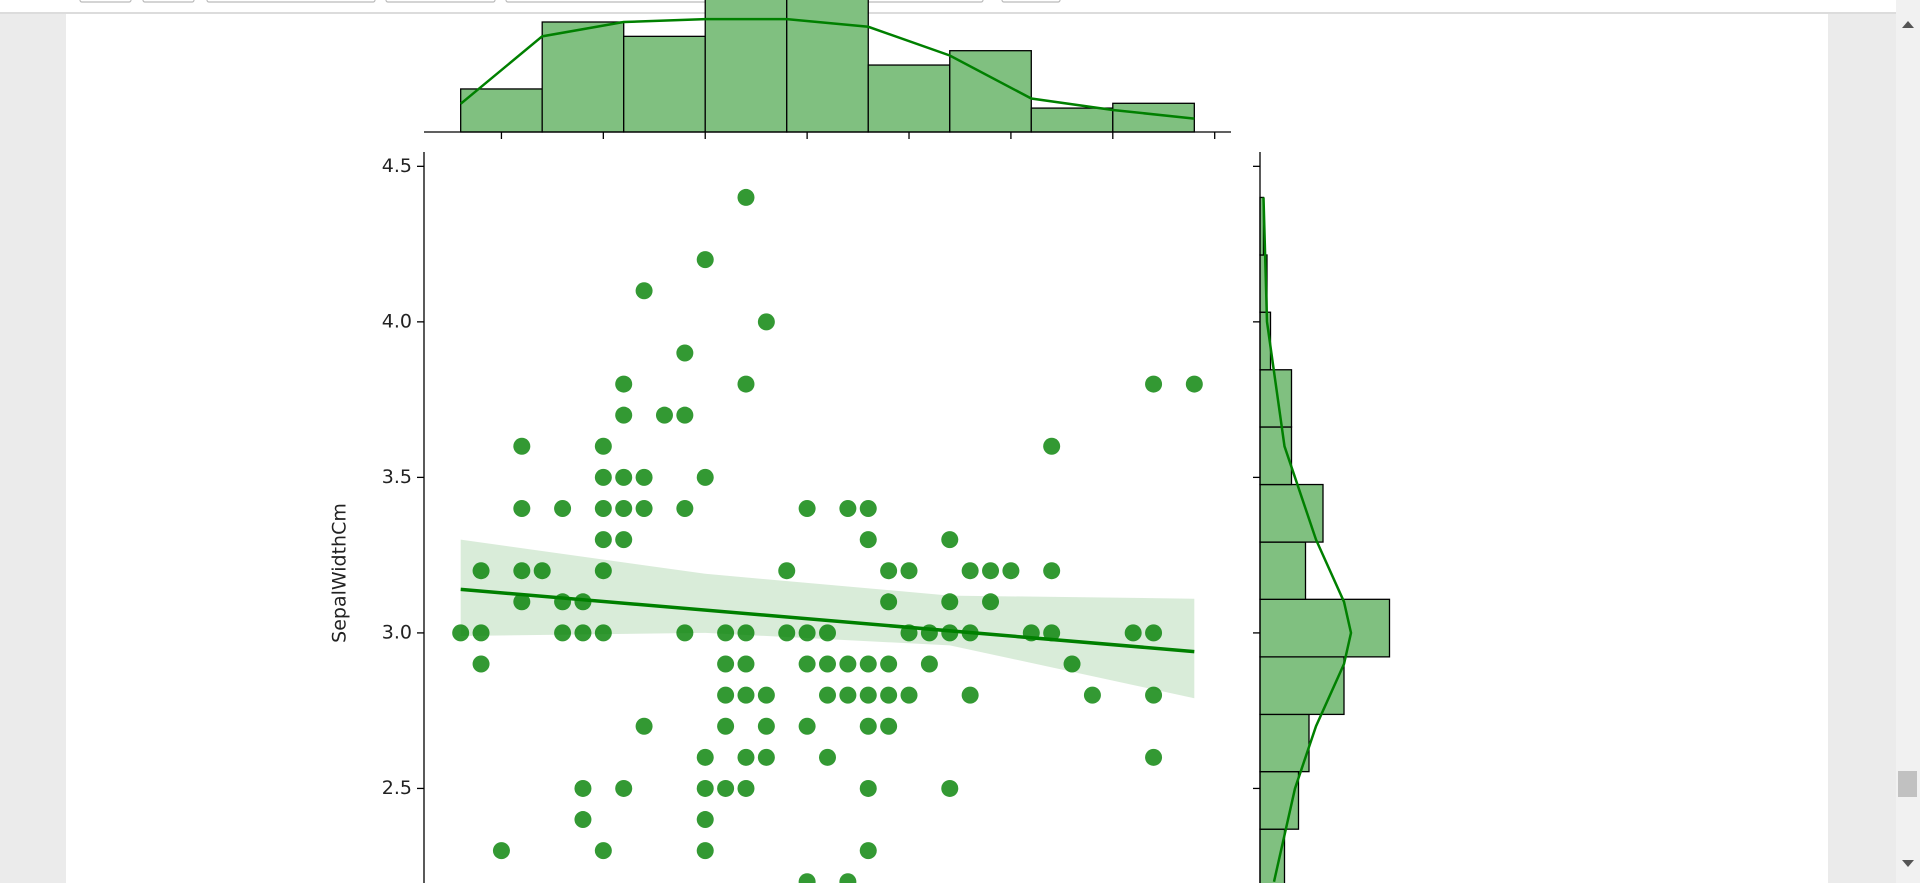 This screenshot has width=1920, height=883. I want to click on marginal-x-kde, so click(827, 68).